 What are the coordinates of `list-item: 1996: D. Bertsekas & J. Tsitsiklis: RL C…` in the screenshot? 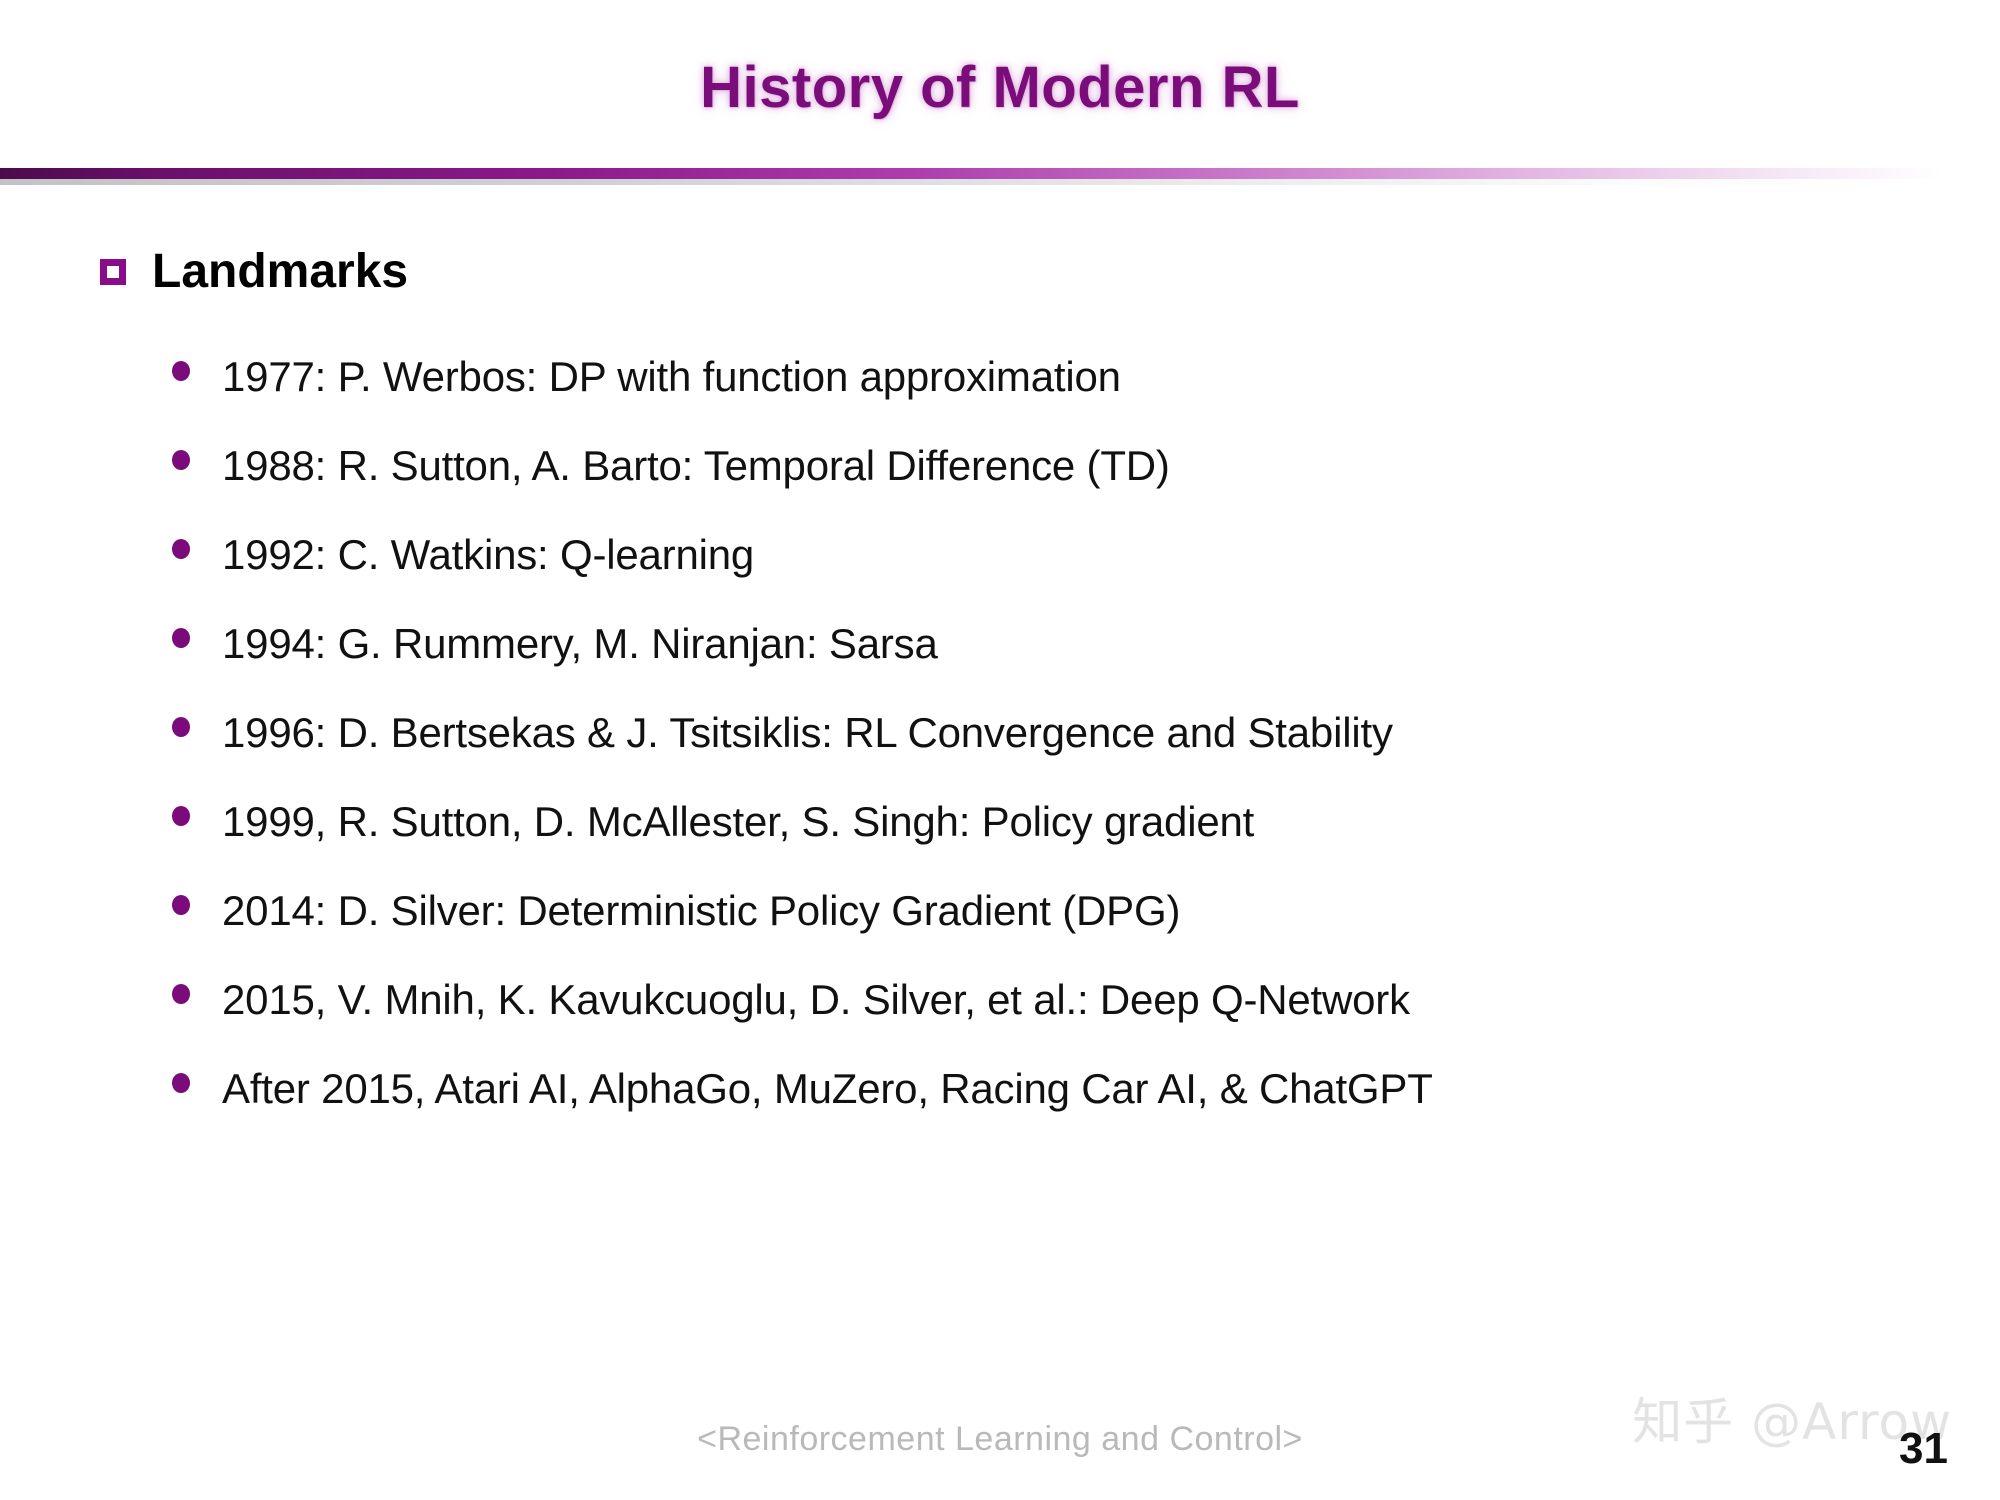 It's located at (1072, 756).